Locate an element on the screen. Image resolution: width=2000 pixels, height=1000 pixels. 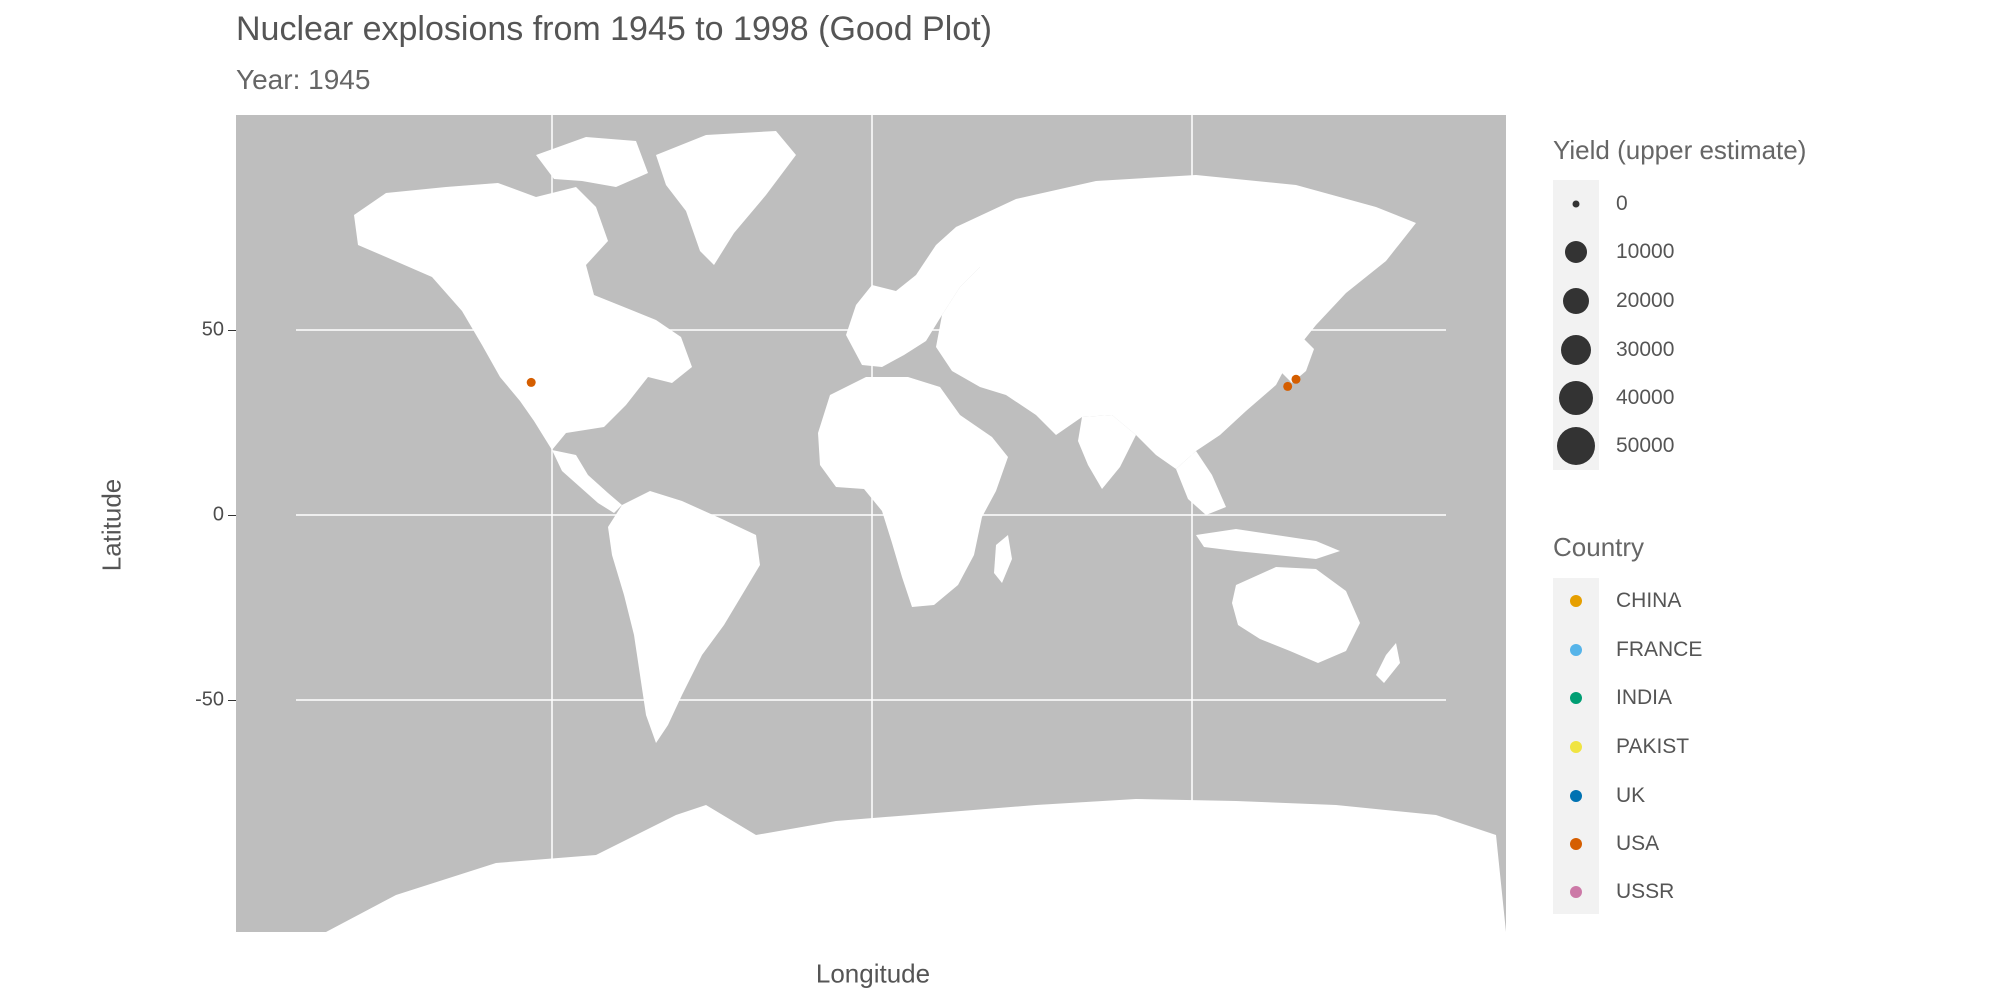
country-legend-label-uk: UK is located at coordinates (1631, 795).